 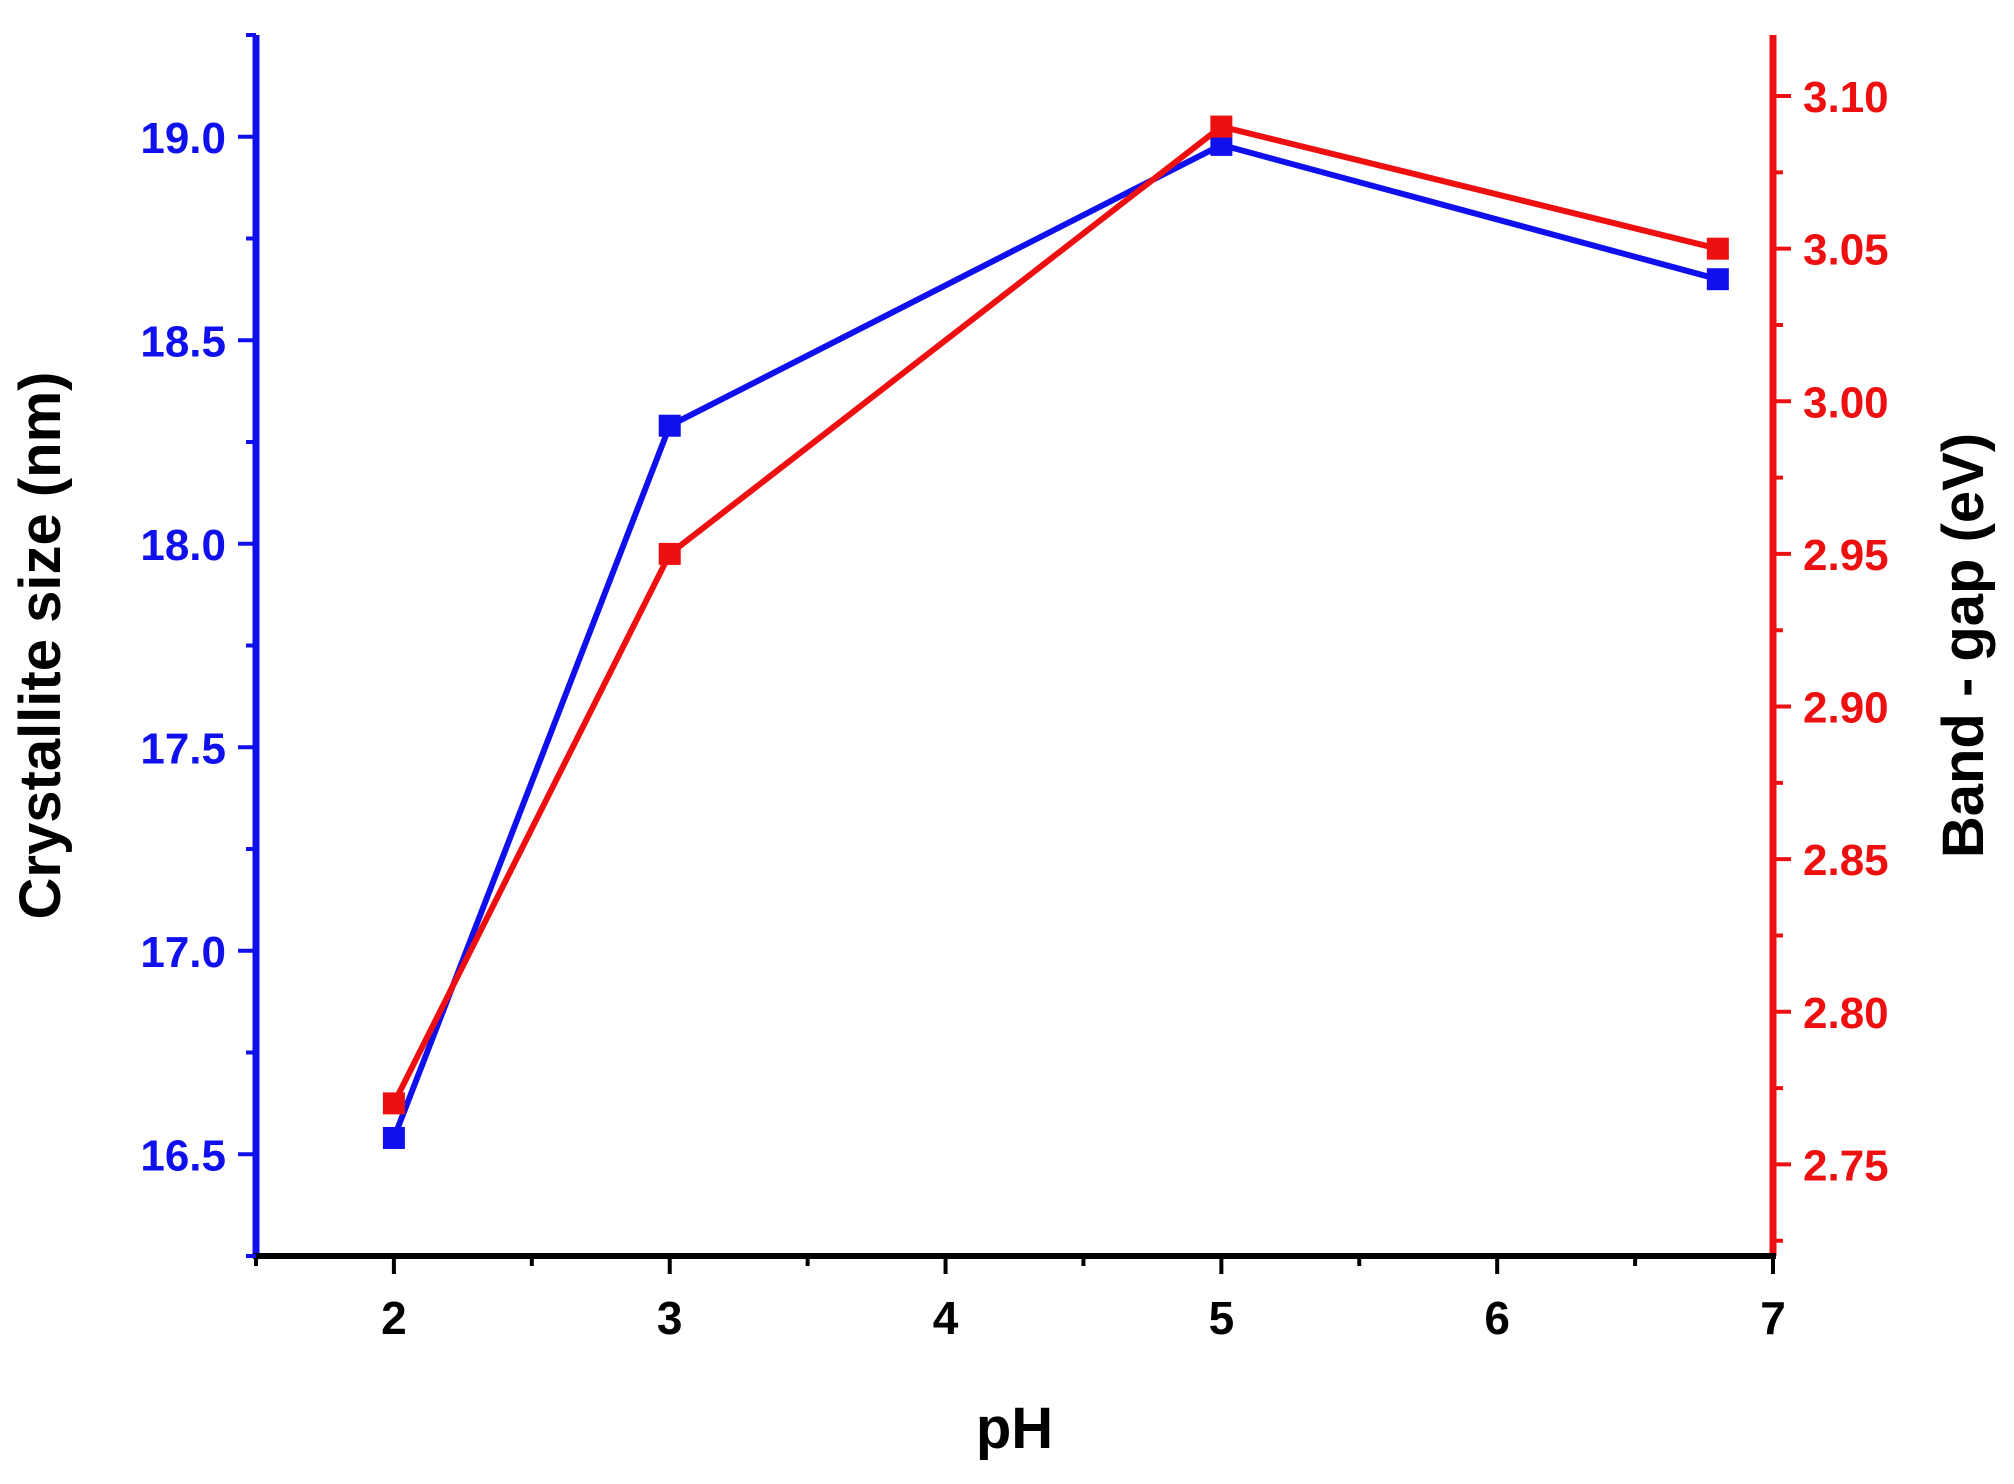 What do you see at coordinates (670, 1318) in the screenshot?
I see `x-tick-label: 3` at bounding box center [670, 1318].